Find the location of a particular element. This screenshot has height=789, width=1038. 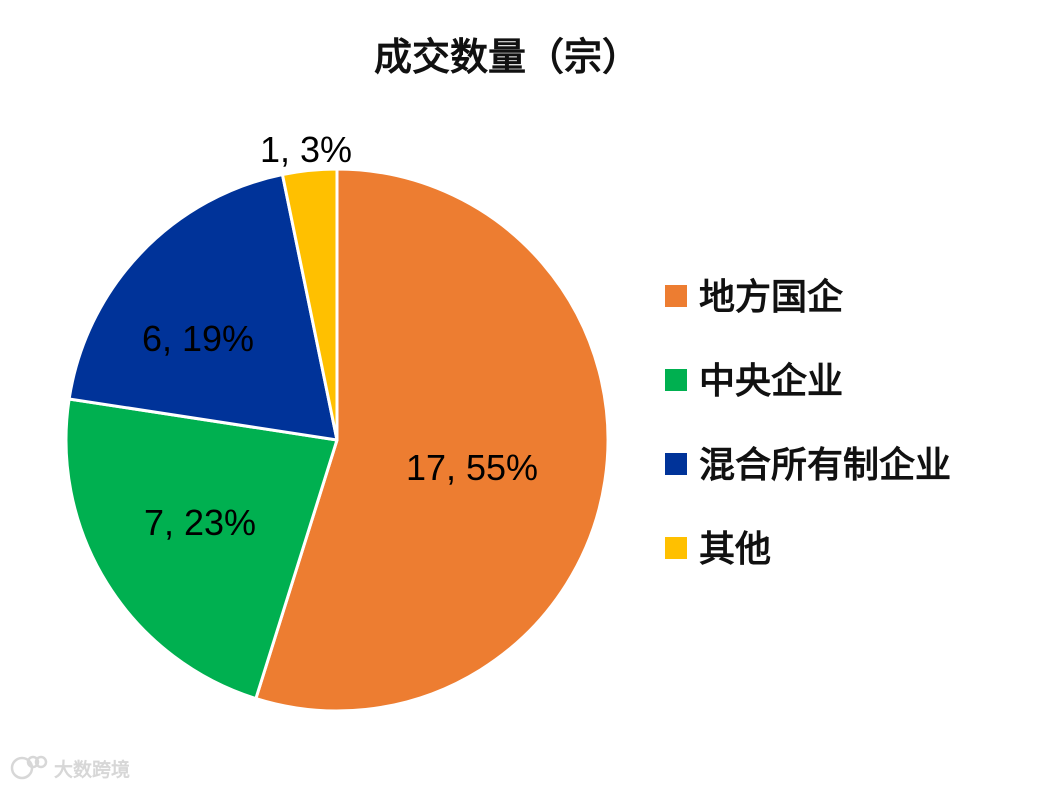

legend-label: 中央企业 is located at coordinates (771, 381).